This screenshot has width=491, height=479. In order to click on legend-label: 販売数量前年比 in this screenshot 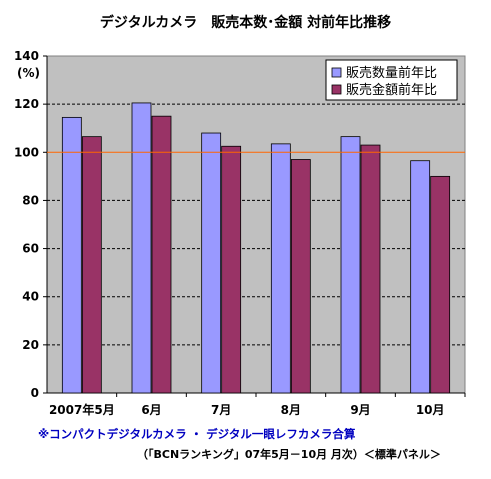, I will do `click(391, 73)`.